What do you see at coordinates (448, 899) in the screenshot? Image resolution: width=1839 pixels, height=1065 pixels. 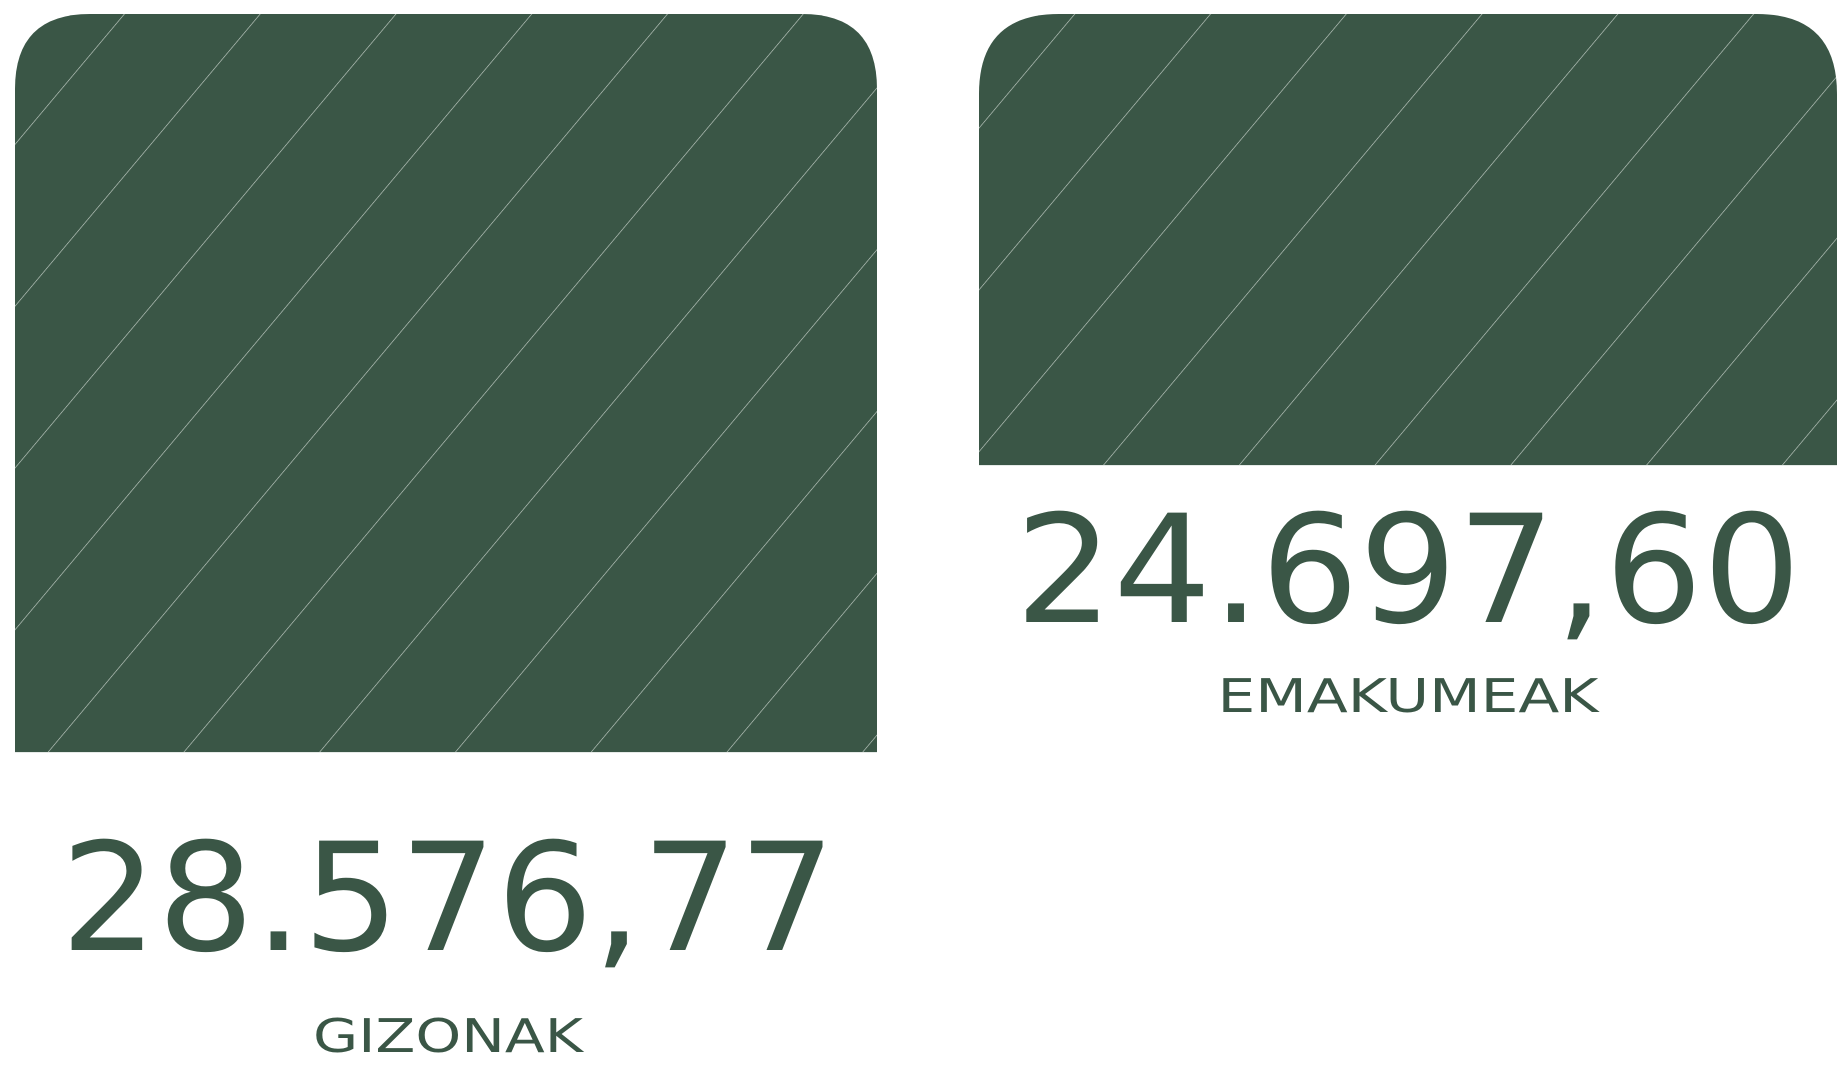 I see `value-label: 28.576,77` at bounding box center [448, 899].